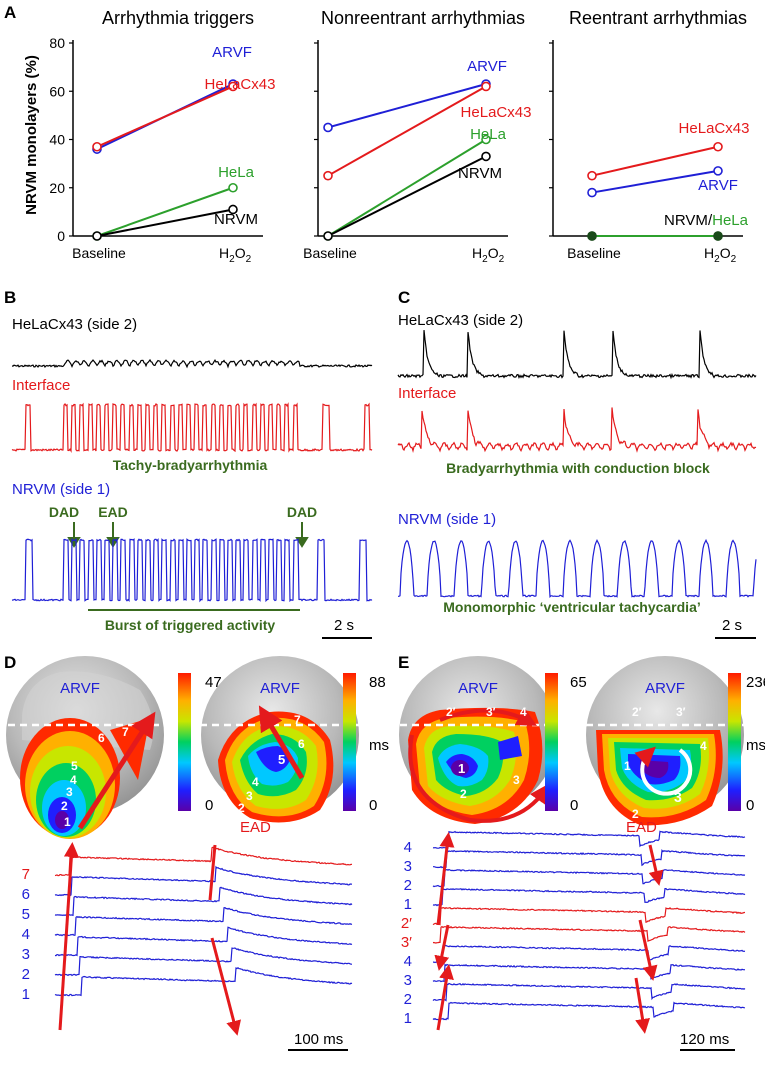 The image size is (765, 1067). Describe the element at coordinates (192, 363) in the screenshot. I see `b-trace-hela` at that location.